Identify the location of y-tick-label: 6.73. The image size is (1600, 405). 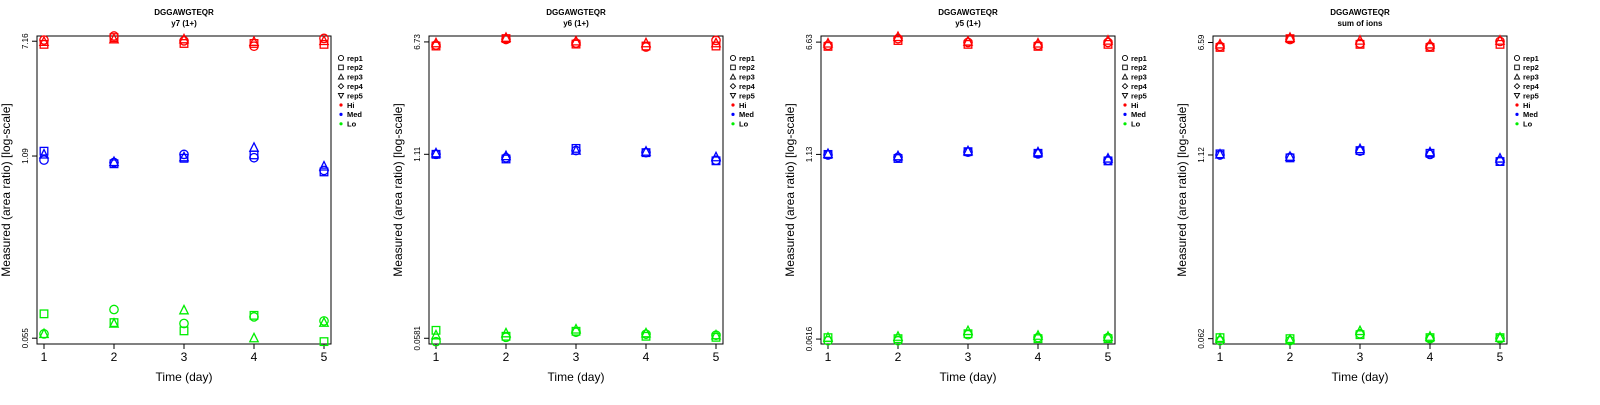
(417, 42).